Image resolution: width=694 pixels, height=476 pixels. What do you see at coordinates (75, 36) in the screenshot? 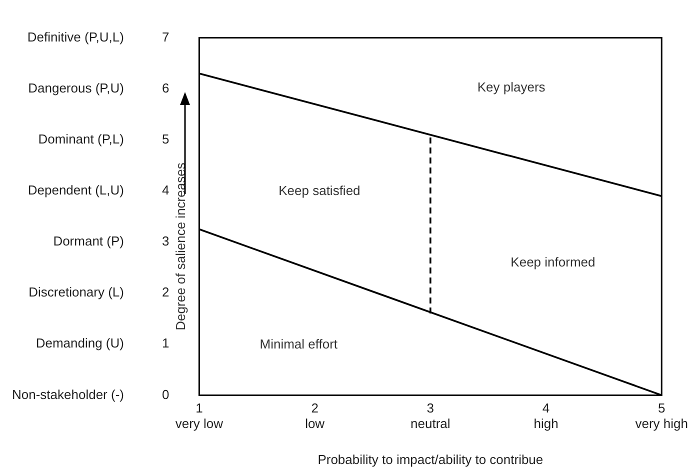
I see `category-label: Definitive (P,U,L)` at bounding box center [75, 36].